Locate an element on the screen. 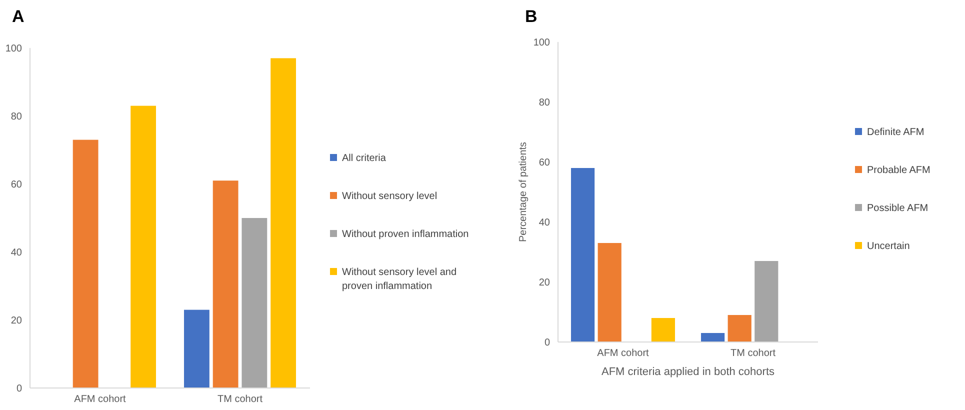 The image size is (965, 410). legend-label: Definite AFM is located at coordinates (895, 132).